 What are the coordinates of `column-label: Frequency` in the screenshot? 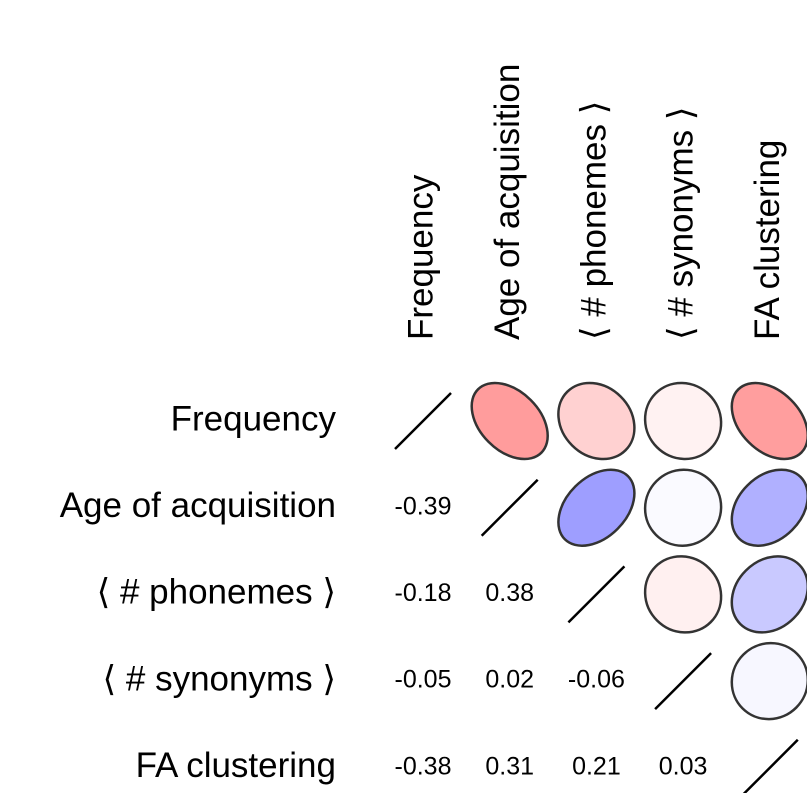 It's located at (420, 257).